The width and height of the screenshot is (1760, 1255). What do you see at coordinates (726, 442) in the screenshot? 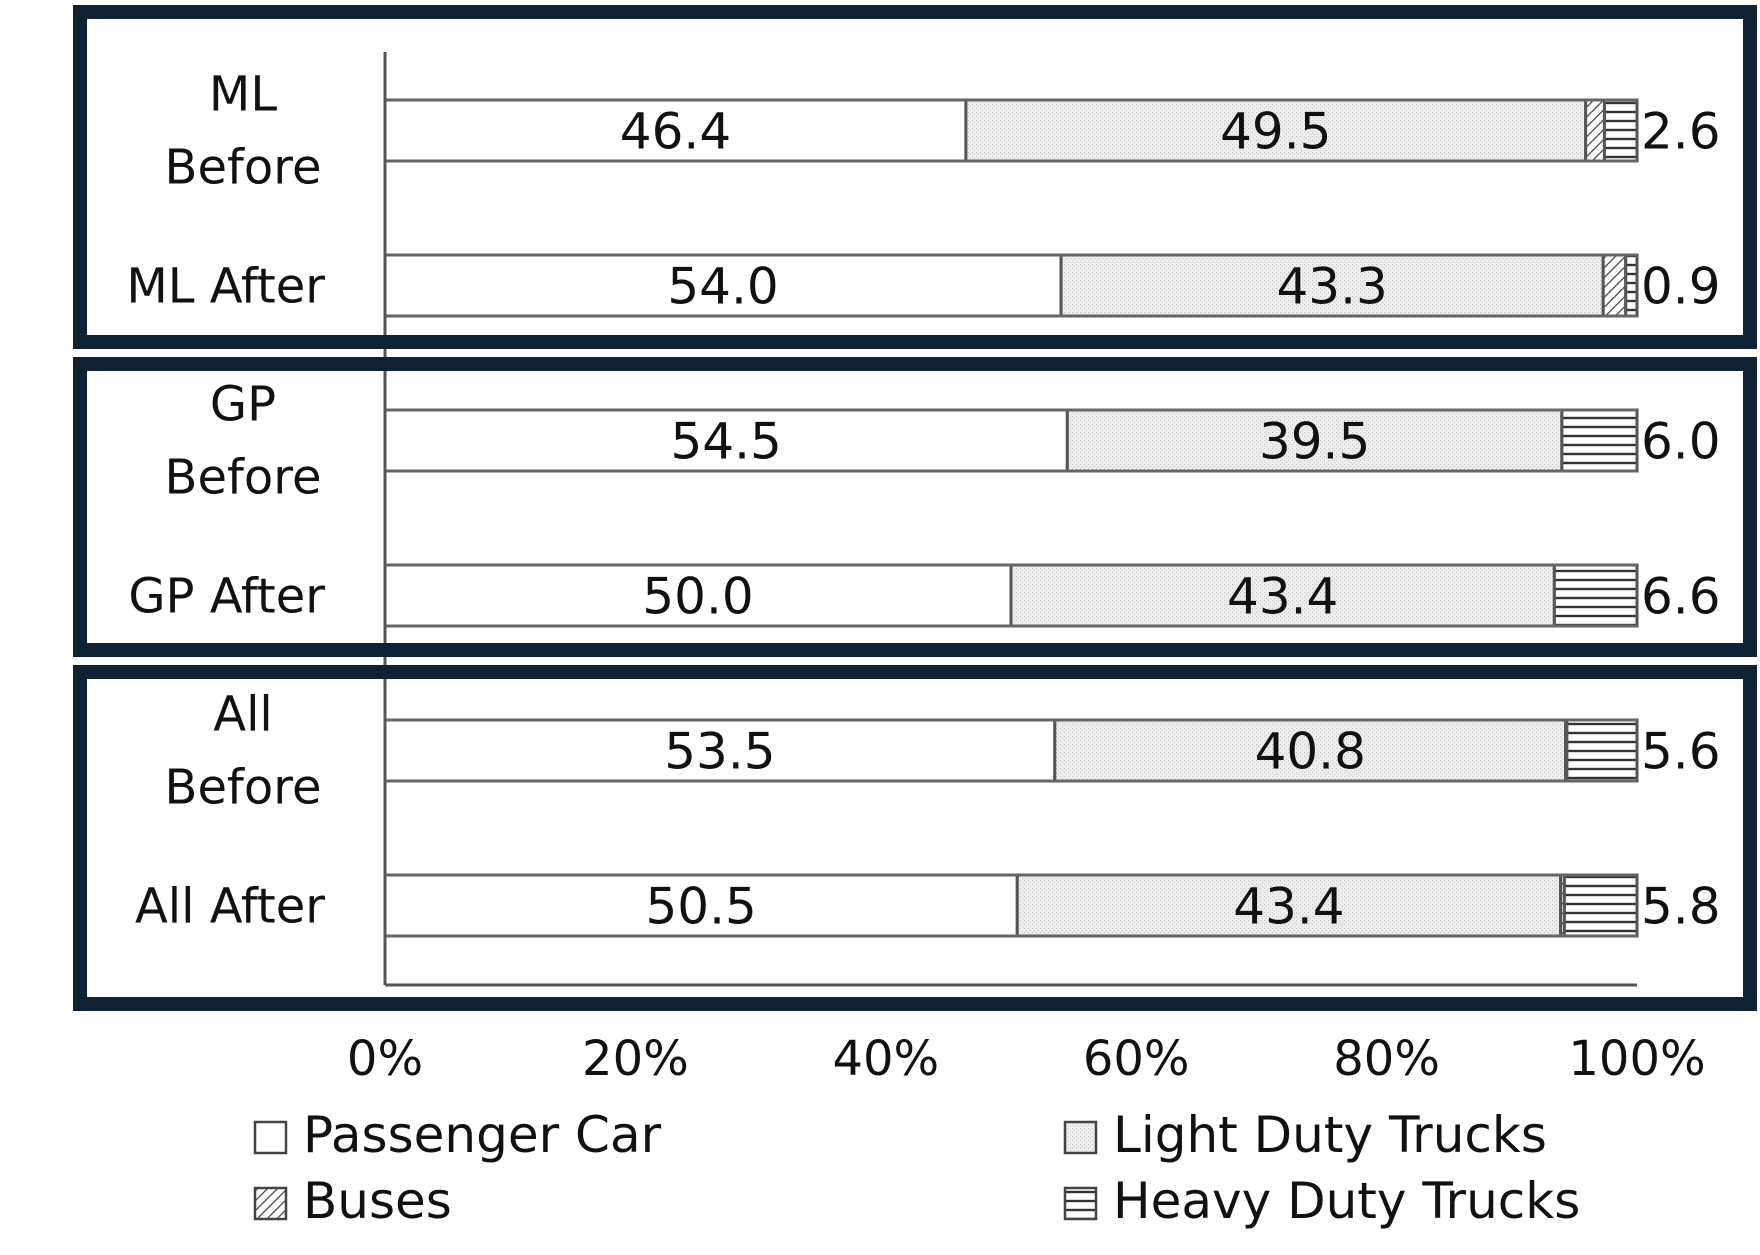
I see `data-label-passenger-car: 54.5` at bounding box center [726, 442].